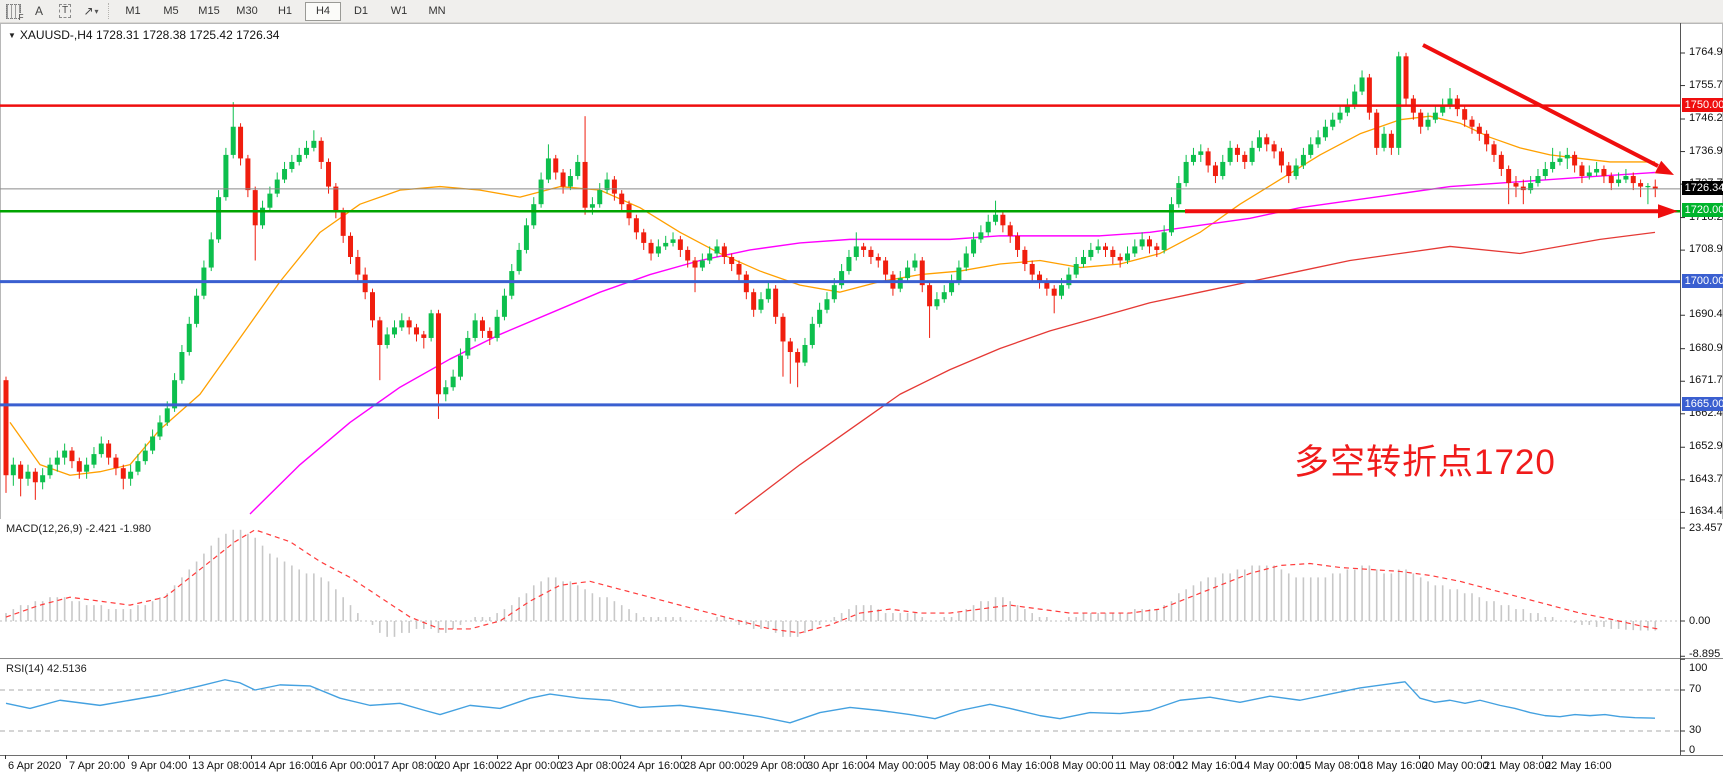  I want to click on timeframe-button-m1: M1, so click(133, 10).